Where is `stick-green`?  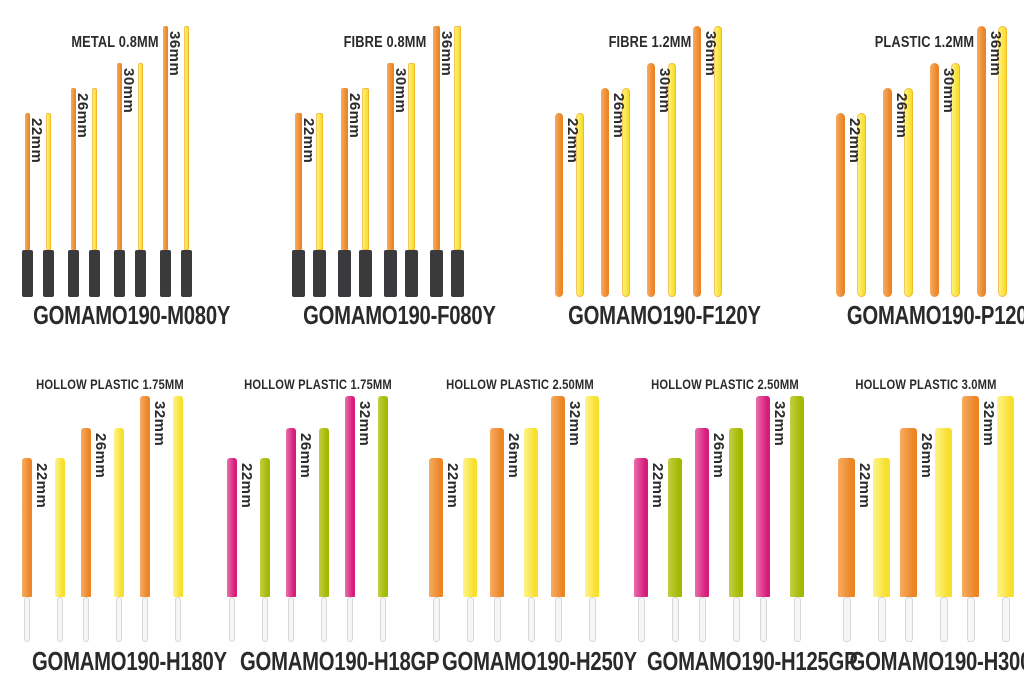
stick-green is located at coordinates (383, 519).